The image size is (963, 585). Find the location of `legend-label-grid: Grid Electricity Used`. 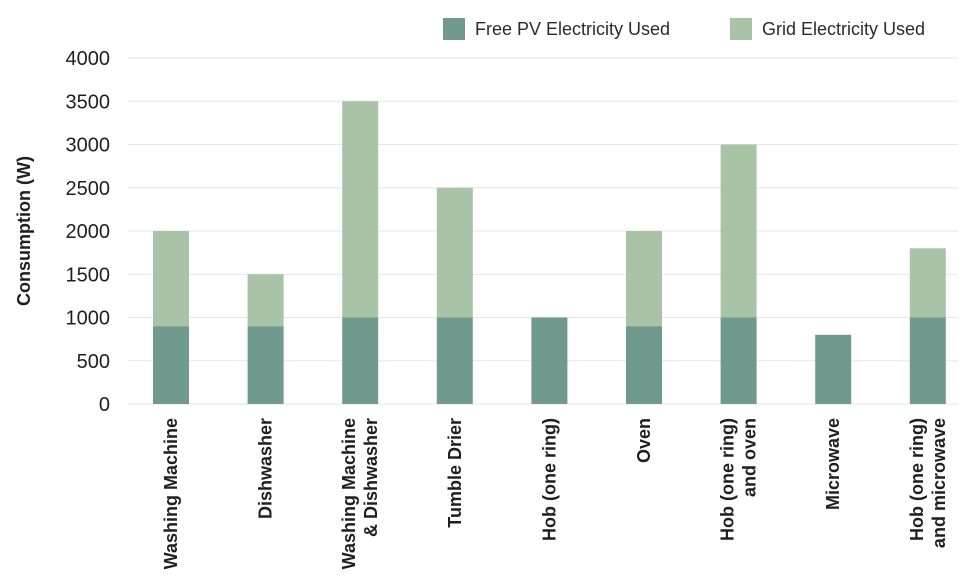

legend-label-grid: Grid Electricity Used is located at coordinates (844, 28).